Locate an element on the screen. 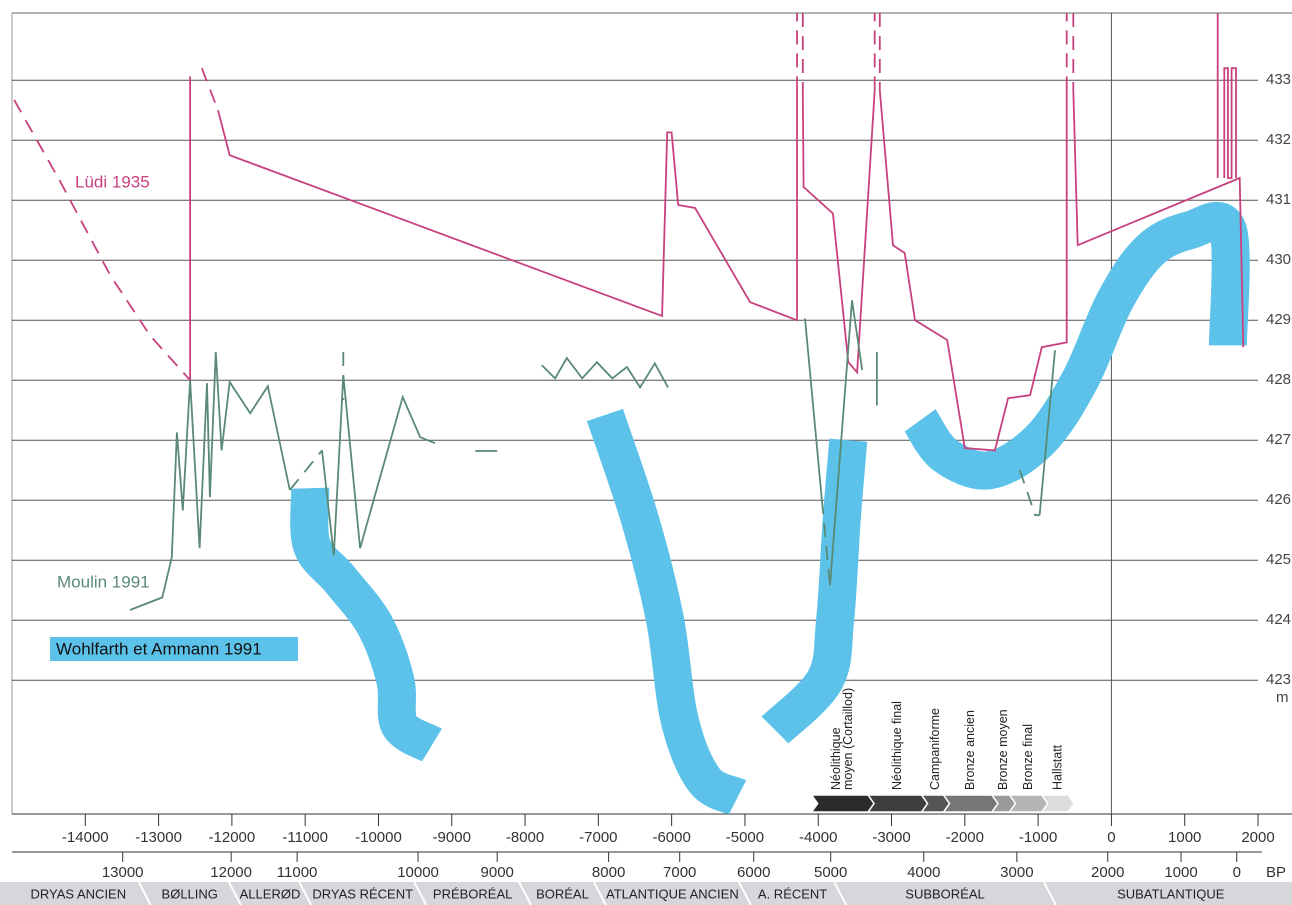  x-tick-label: -5000 is located at coordinates (745, 837).